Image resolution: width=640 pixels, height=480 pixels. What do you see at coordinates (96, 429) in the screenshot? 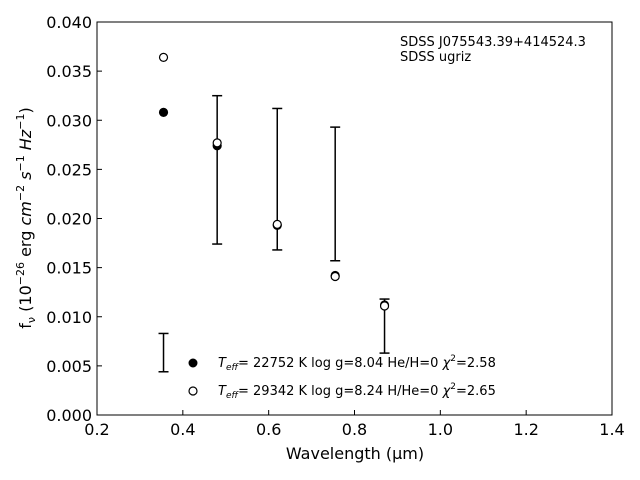
I see `x-tick-label: 0.2` at bounding box center [96, 429].